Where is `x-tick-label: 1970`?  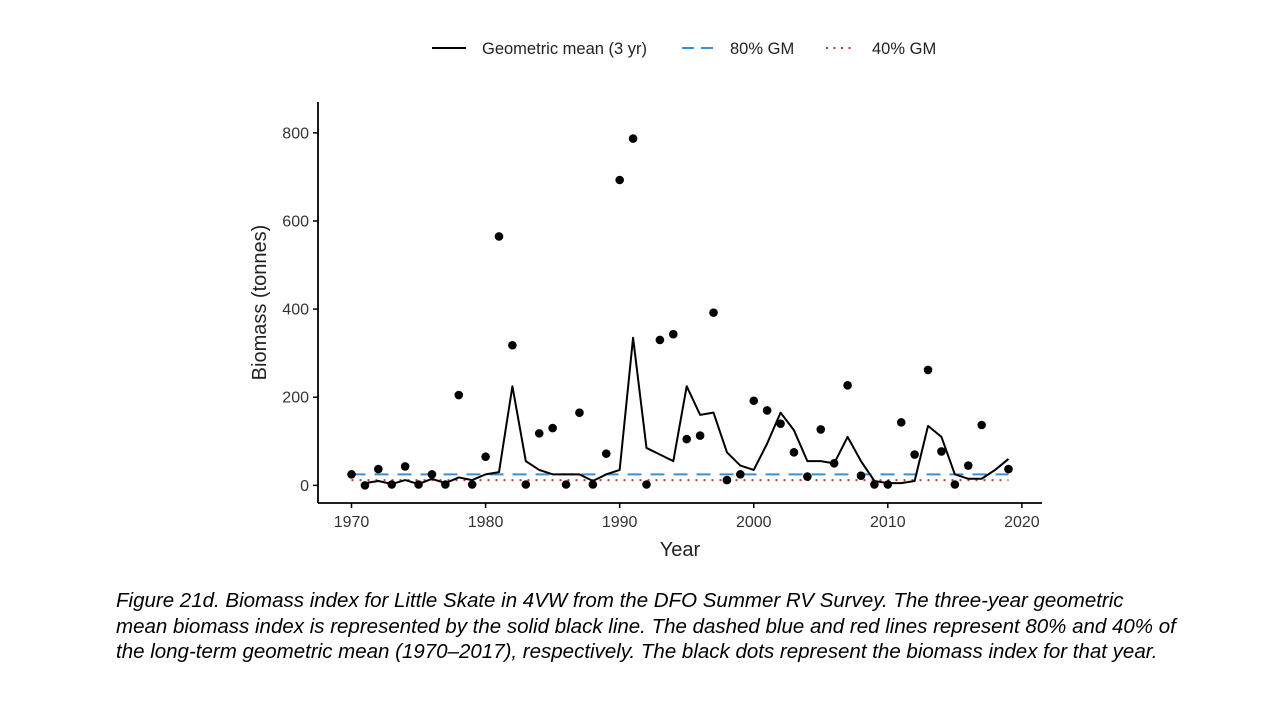 x-tick-label: 1970 is located at coordinates (352, 522).